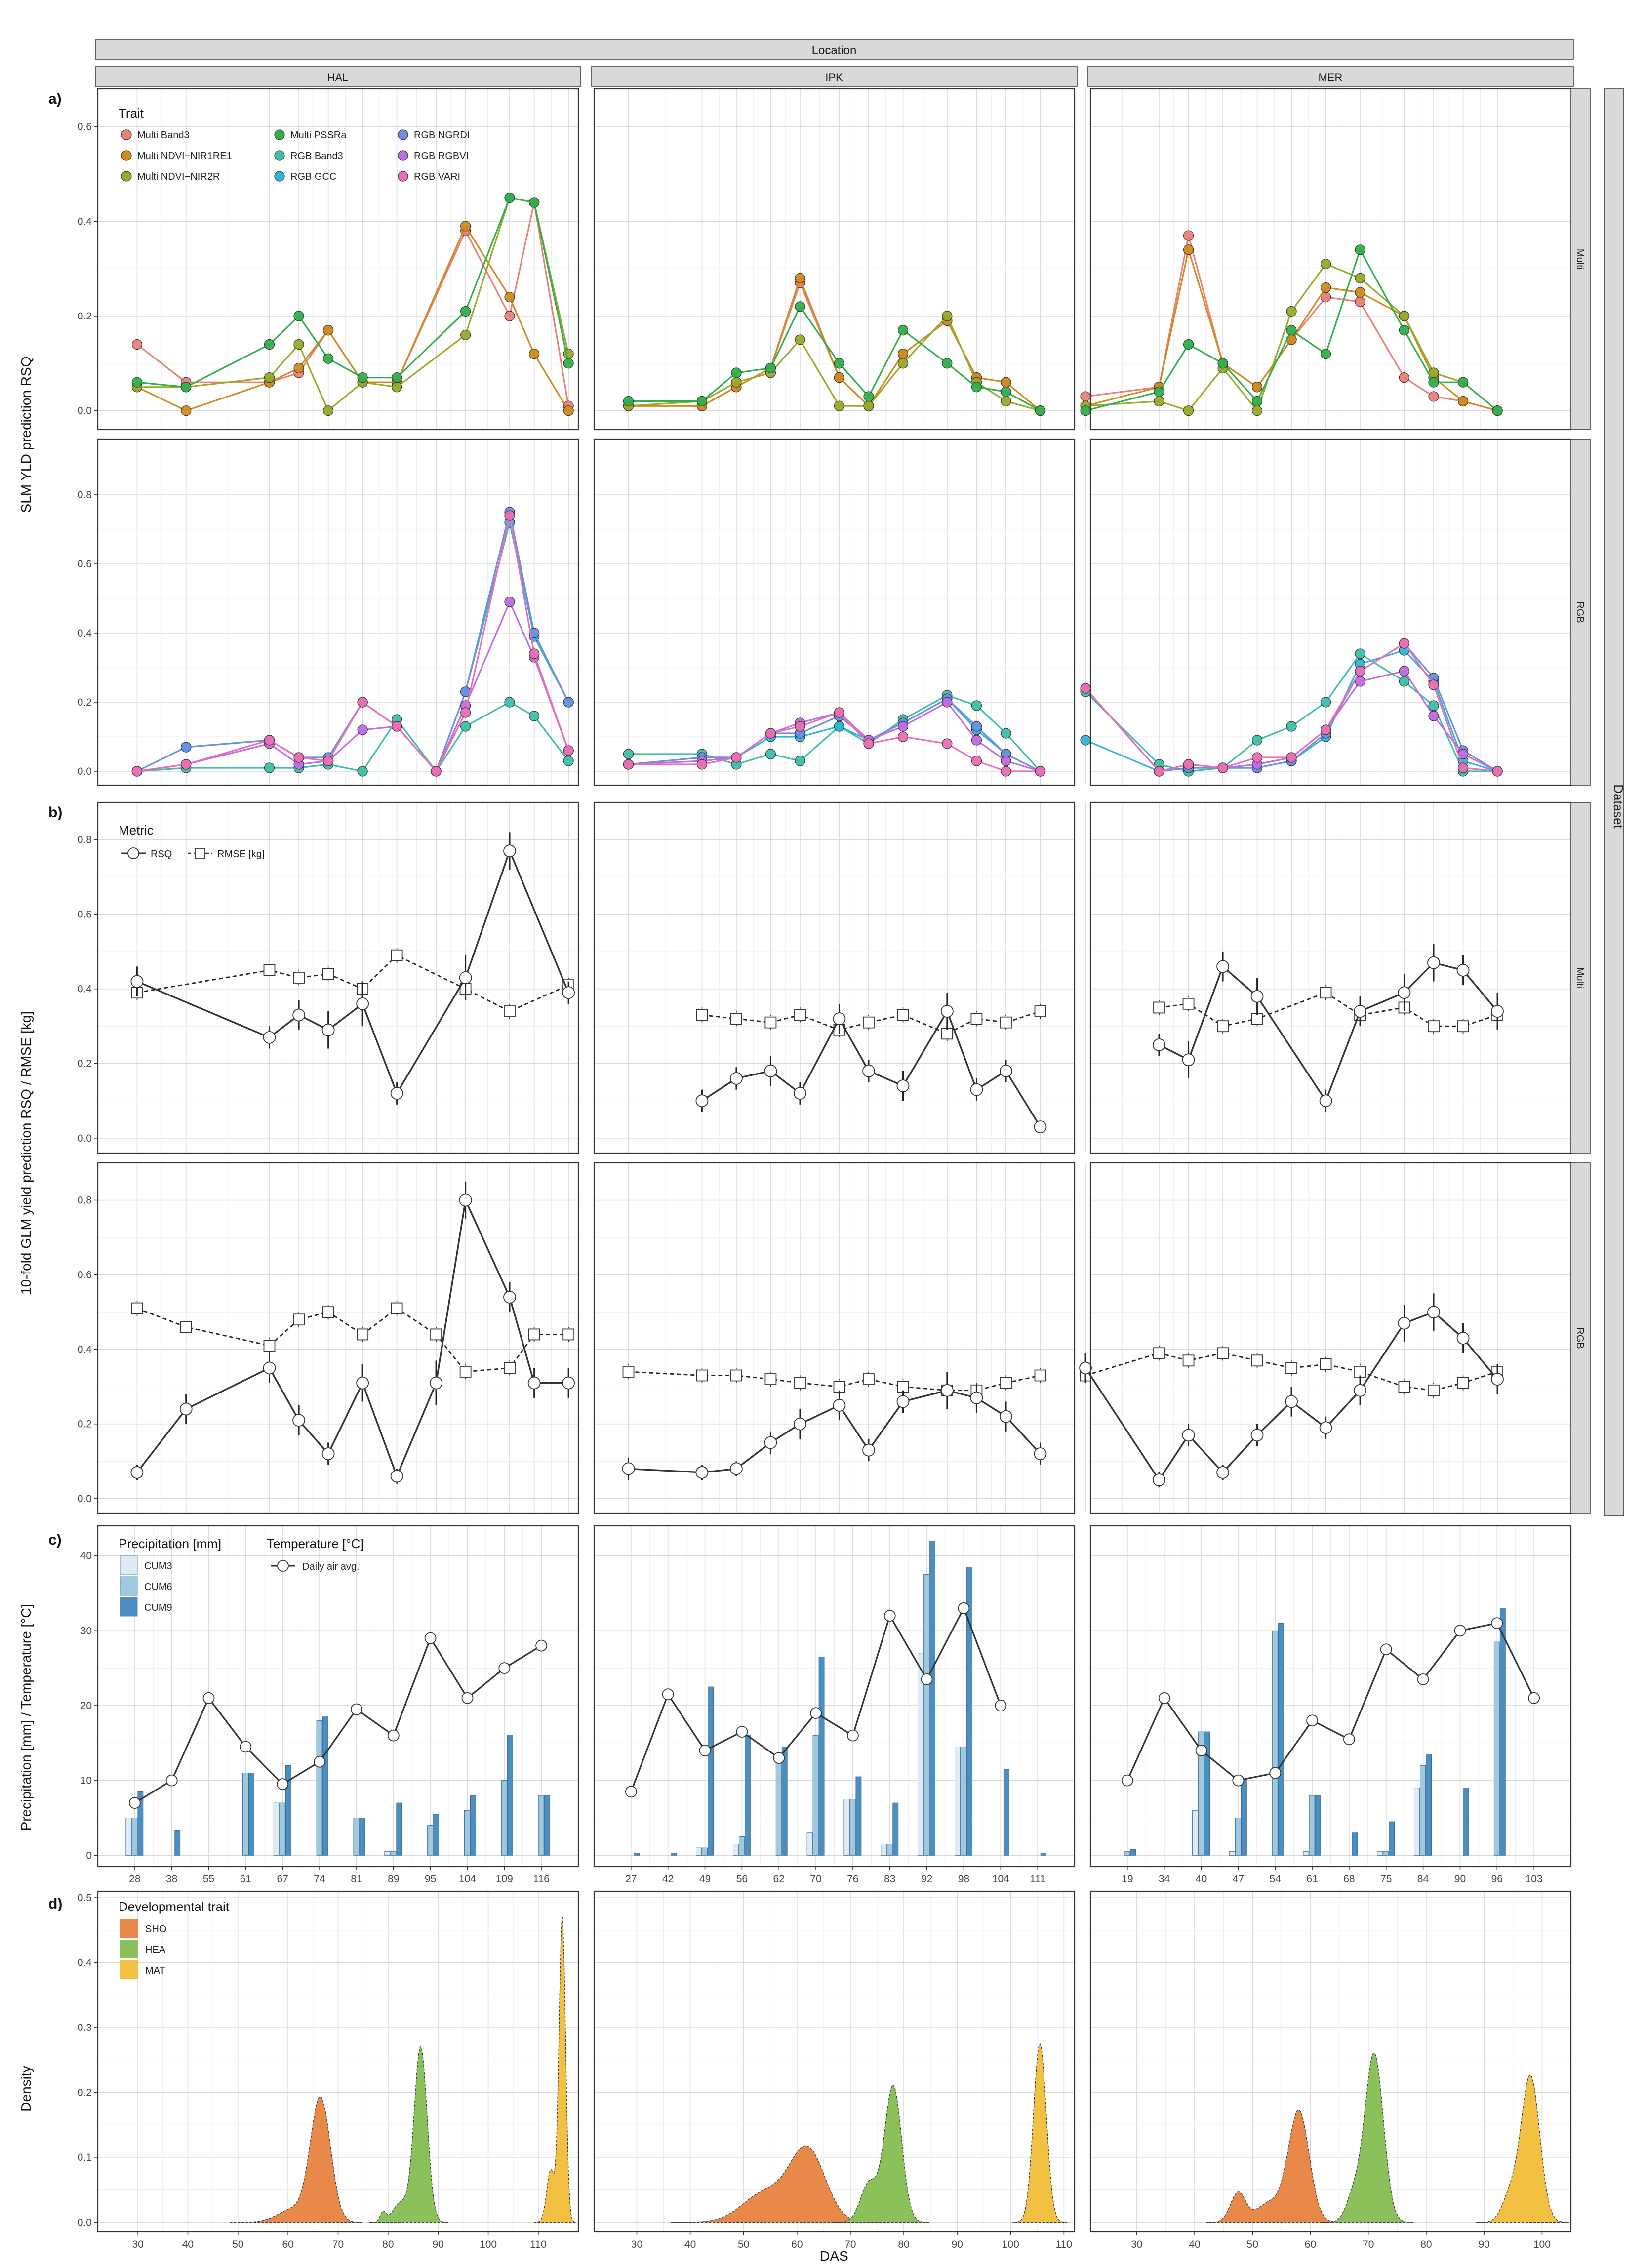  What do you see at coordinates (834, 51) in the screenshot?
I see `location-strip-label: Location` at bounding box center [834, 51].